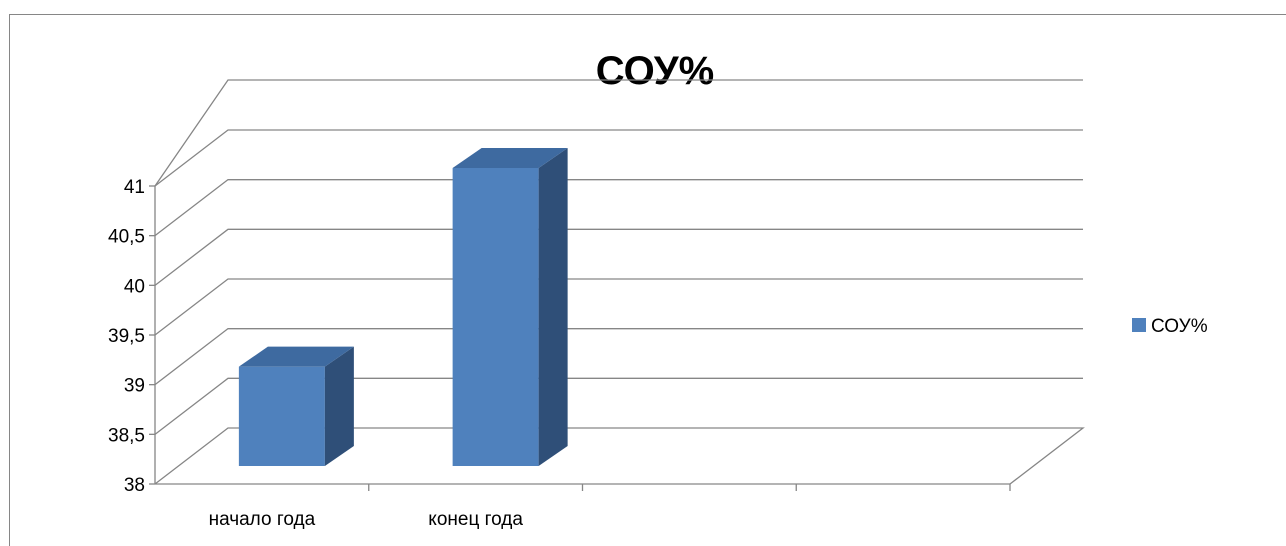 The width and height of the screenshot is (1286, 546). Describe the element at coordinates (655, 71) in the screenshot. I see `chart-title: СОУ%` at that location.